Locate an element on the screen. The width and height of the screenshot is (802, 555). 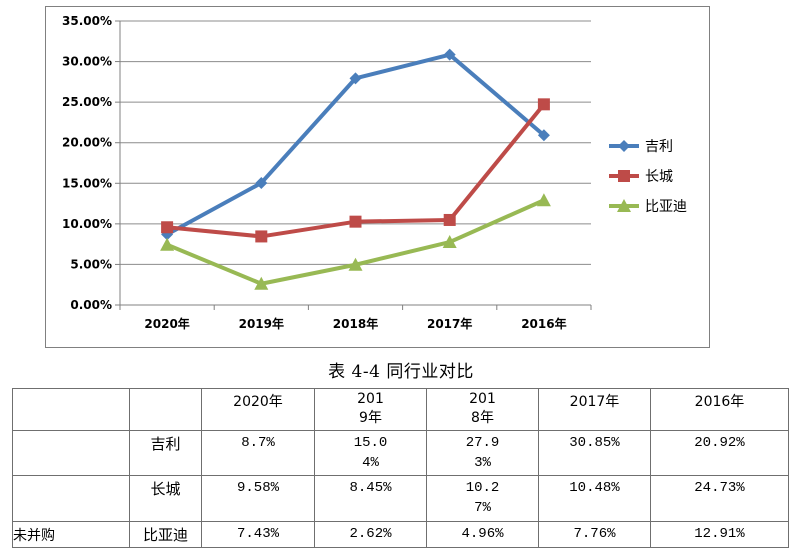
value-cell: 15.04% is located at coordinates (370, 453).